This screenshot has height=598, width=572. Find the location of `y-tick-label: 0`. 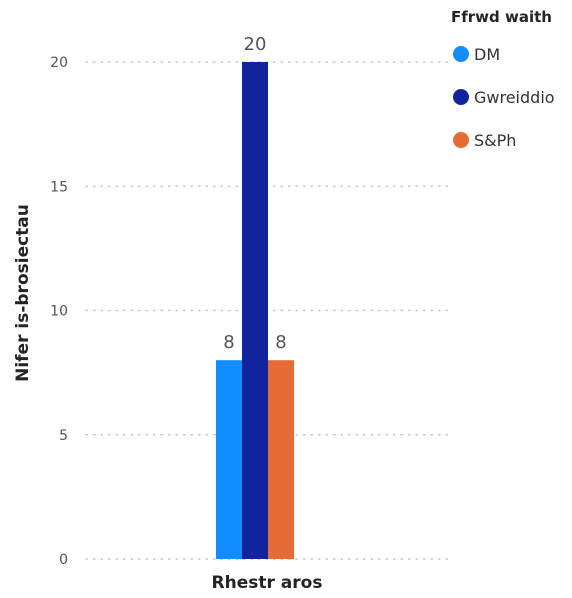

y-tick-label: 0 is located at coordinates (63, 560).